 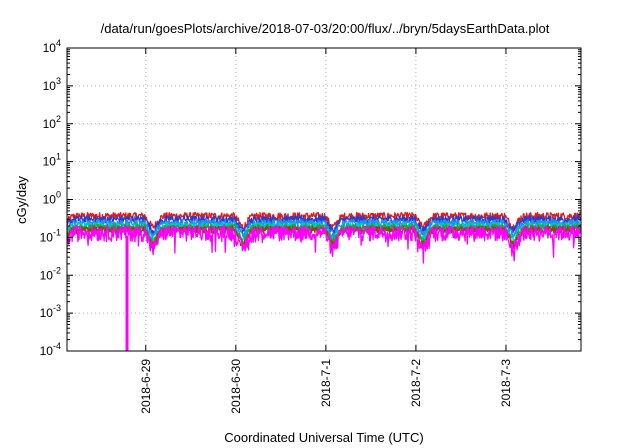 What do you see at coordinates (50, 311) in the screenshot?
I see `y-tick-label: 10⁻³` at bounding box center [50, 311].